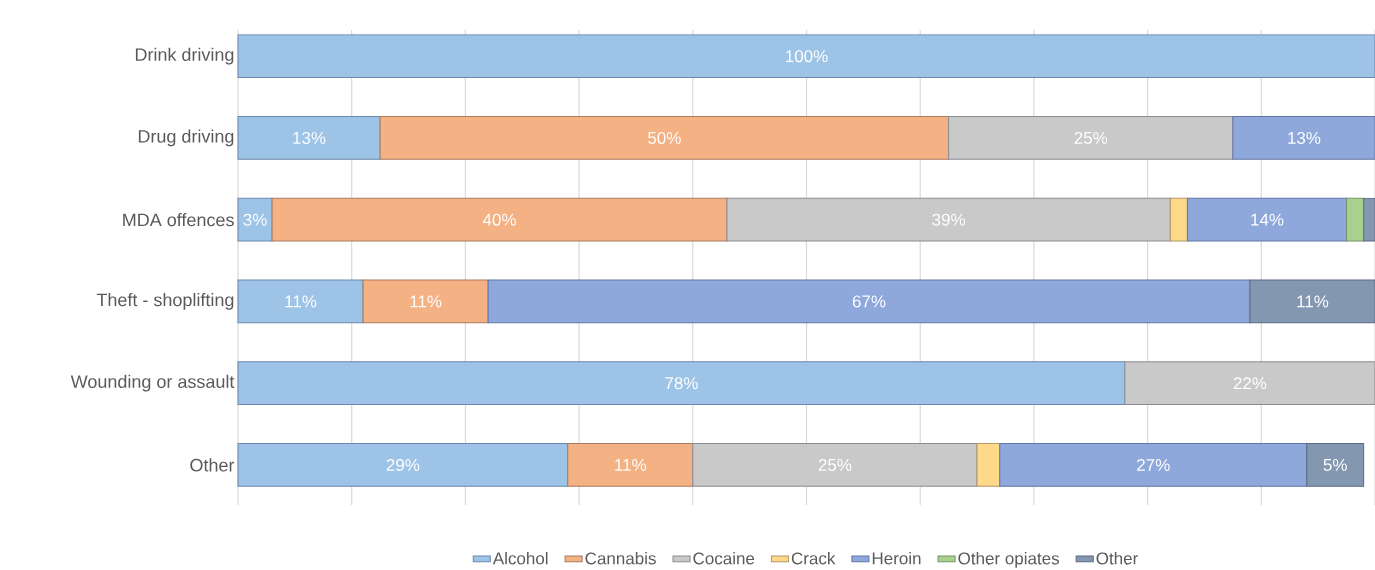  I want to click on data-label: 3%, so click(255, 219).